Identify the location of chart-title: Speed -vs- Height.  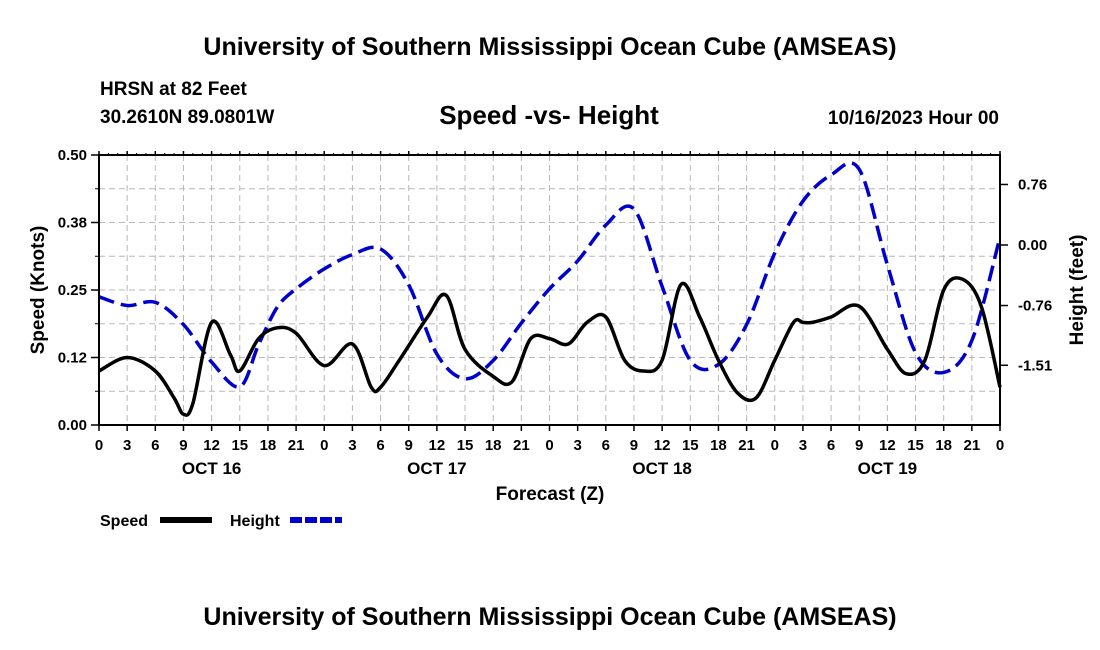
(549, 115).